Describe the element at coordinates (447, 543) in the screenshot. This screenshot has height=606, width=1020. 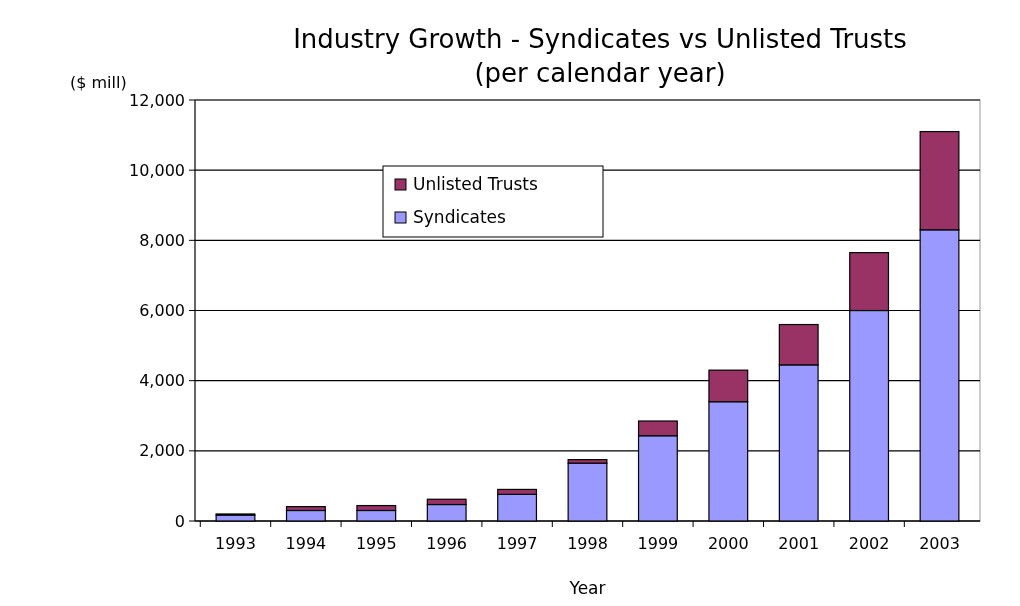
I see `x-tick-label: 1996` at that location.